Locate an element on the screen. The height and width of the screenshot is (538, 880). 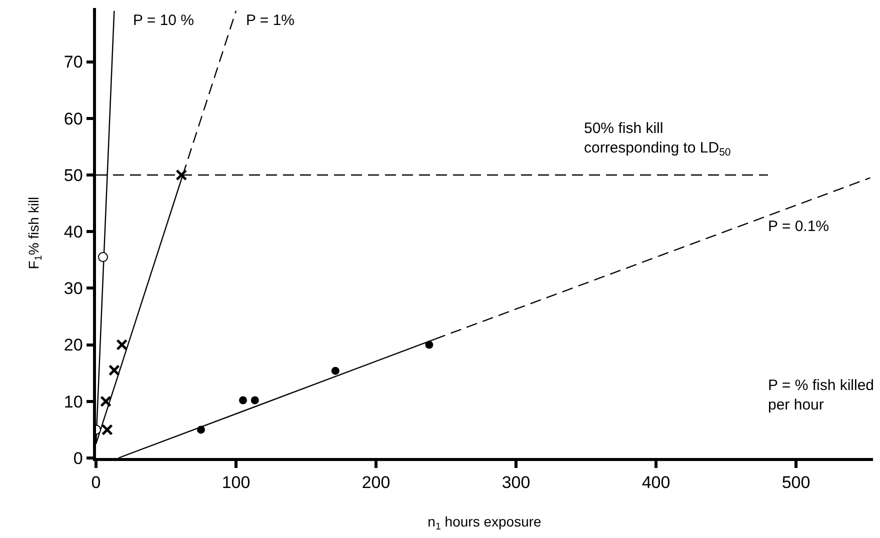
annotation: P = 1% is located at coordinates (270, 20).